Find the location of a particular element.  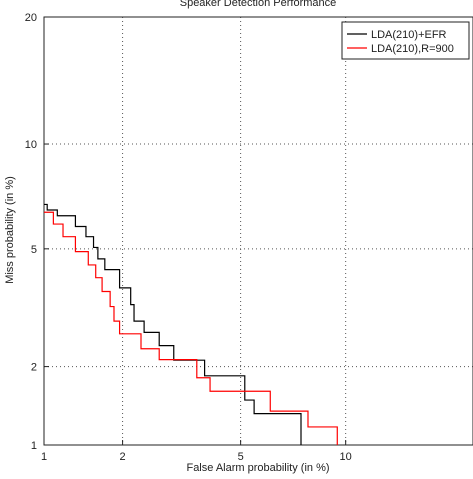

legend: LDA(210)+EFR LDA(210),R=900 is located at coordinates (405, 40).